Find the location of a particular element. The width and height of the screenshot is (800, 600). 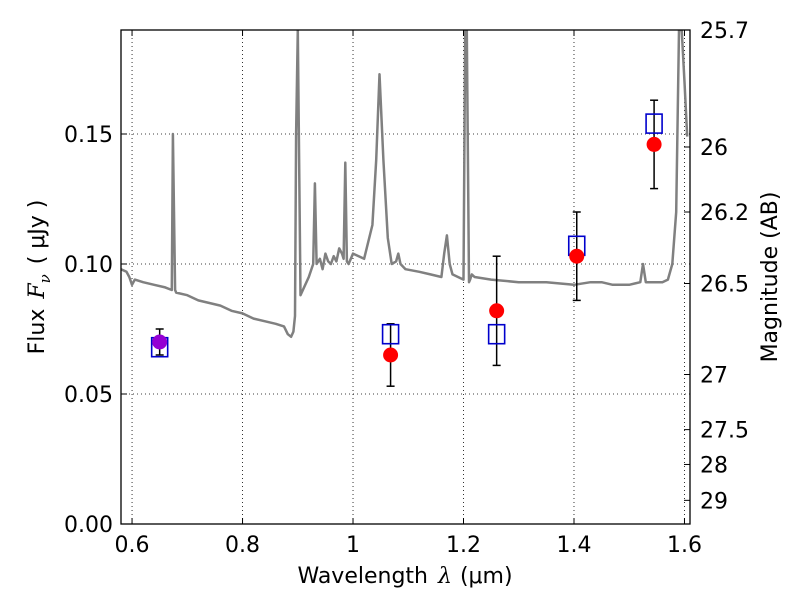

y2-tick-label: 27.5 is located at coordinates (724, 431).